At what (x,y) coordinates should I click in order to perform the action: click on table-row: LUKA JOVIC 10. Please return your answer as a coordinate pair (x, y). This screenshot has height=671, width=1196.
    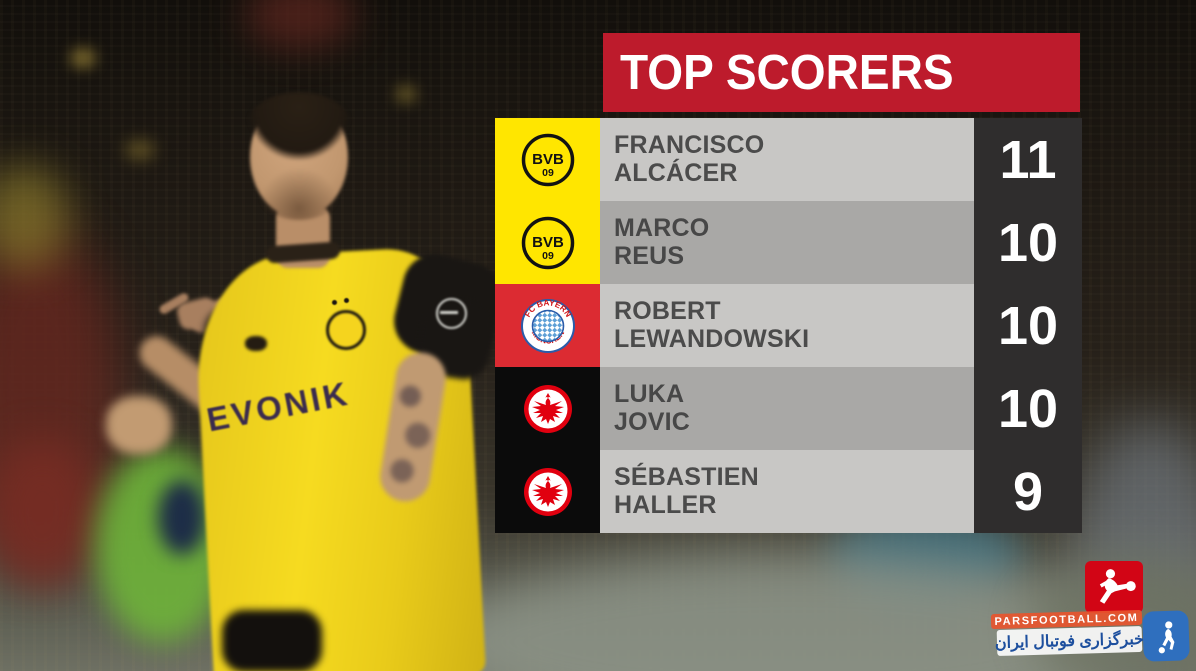
    Looking at the image, I should click on (788, 408).